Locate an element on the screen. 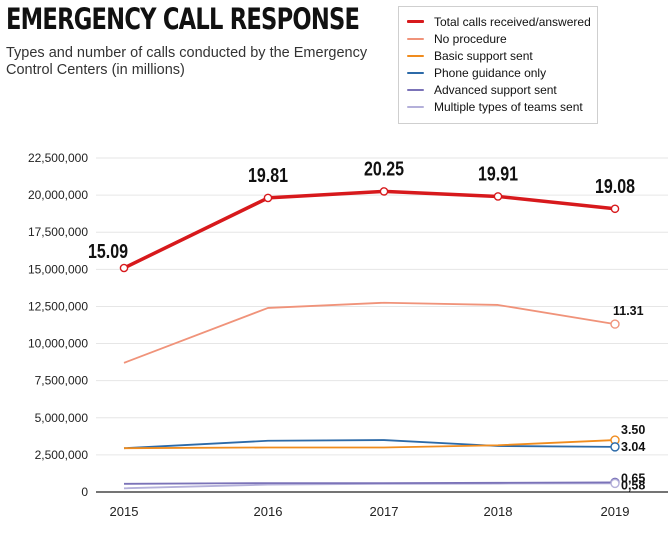 This screenshot has height=550, width=670. legend-label: Basic support sent is located at coordinates (483, 55).